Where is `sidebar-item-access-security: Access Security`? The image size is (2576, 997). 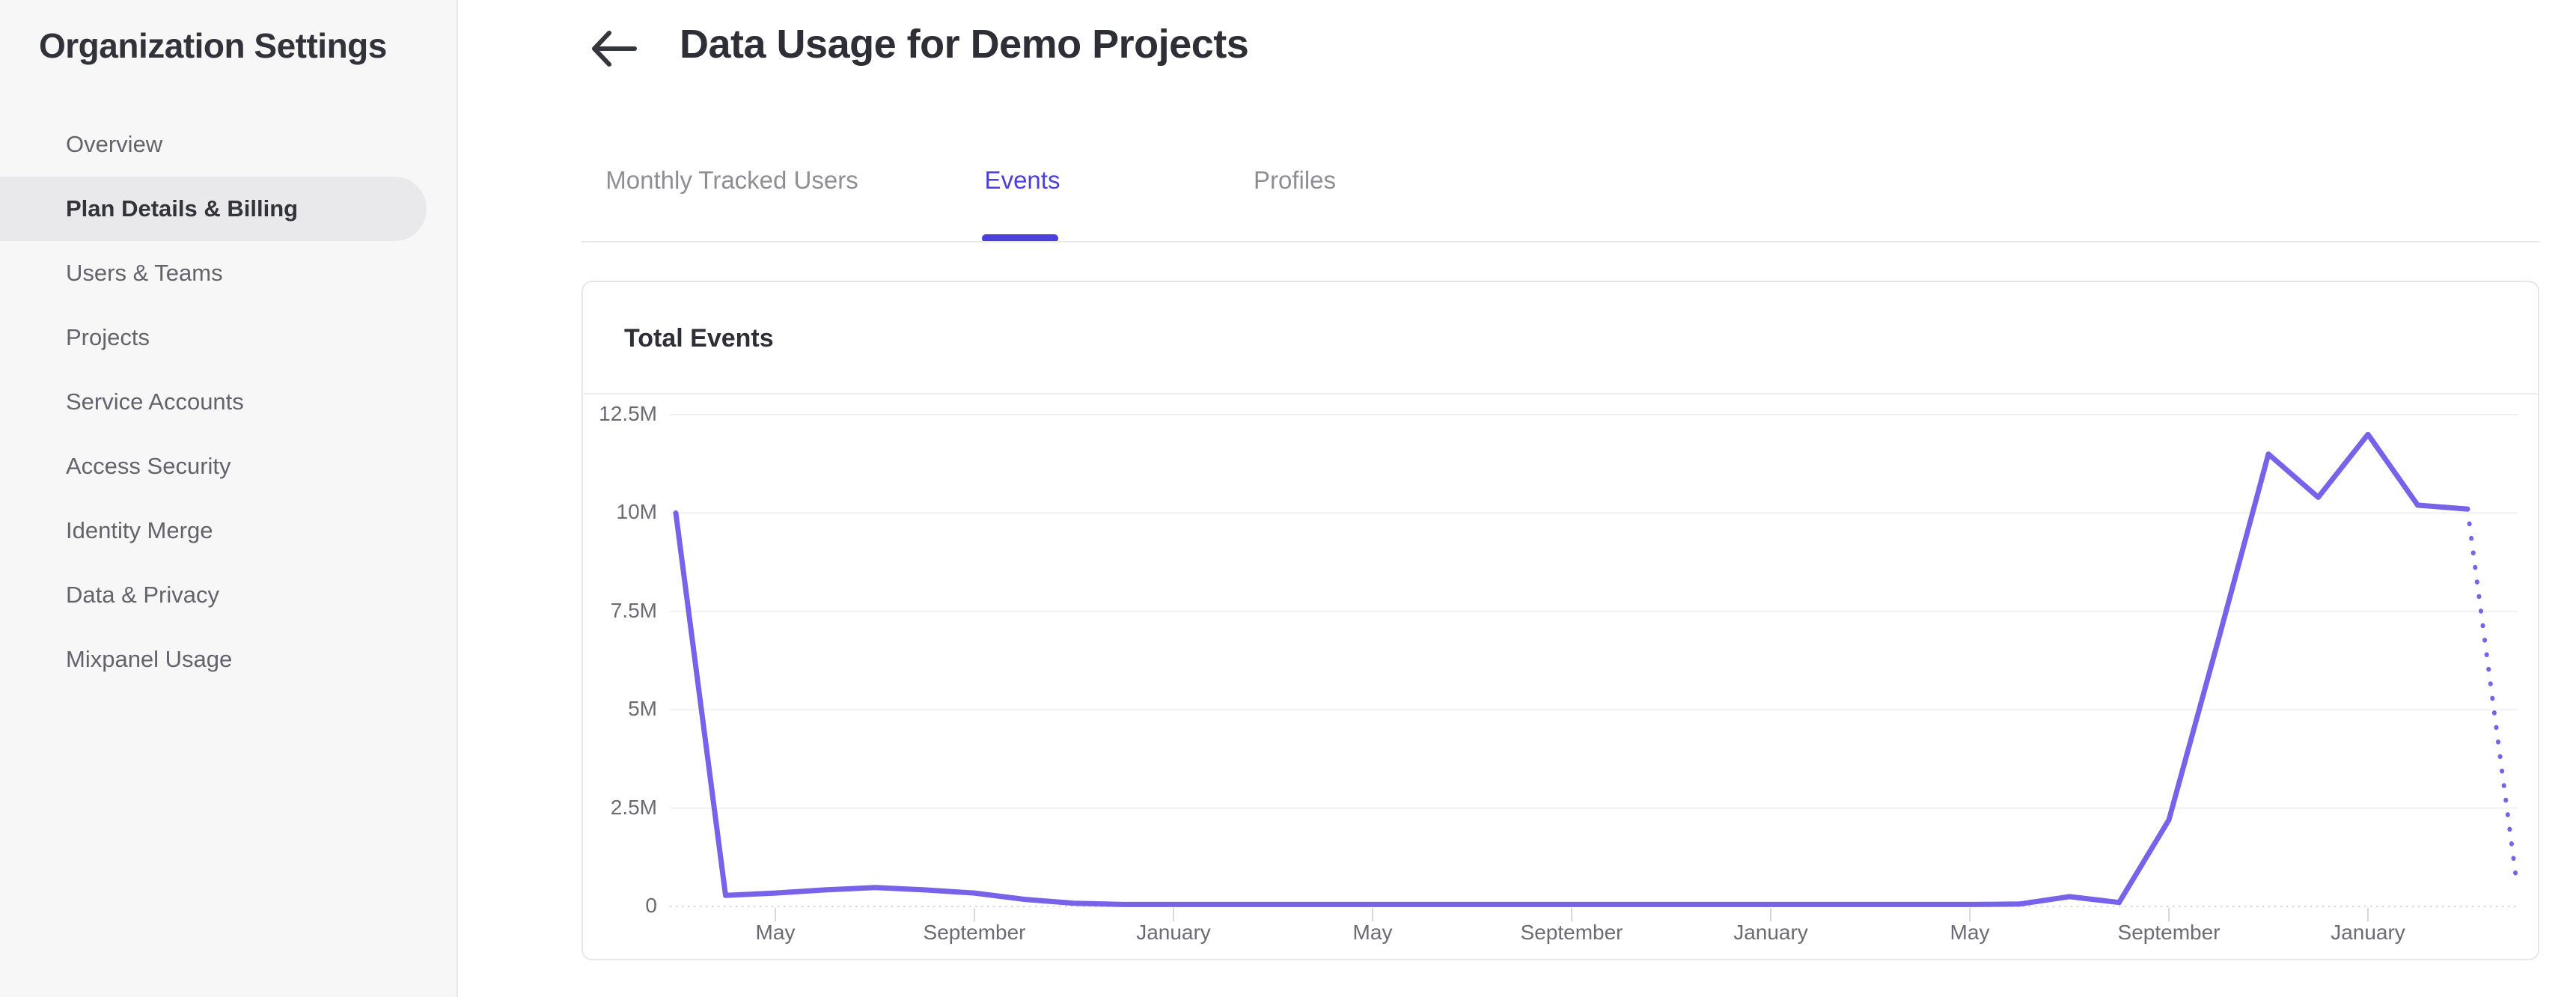 sidebar-item-access-security: Access Security is located at coordinates (148, 466).